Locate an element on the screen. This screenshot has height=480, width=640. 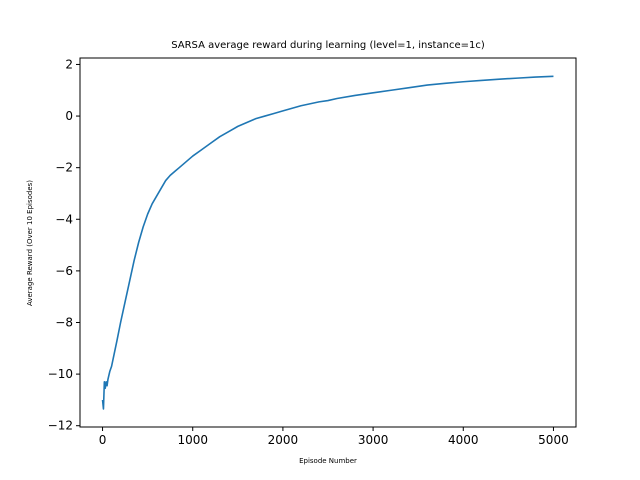
x-axis-label: Episode Number is located at coordinates (328, 461).